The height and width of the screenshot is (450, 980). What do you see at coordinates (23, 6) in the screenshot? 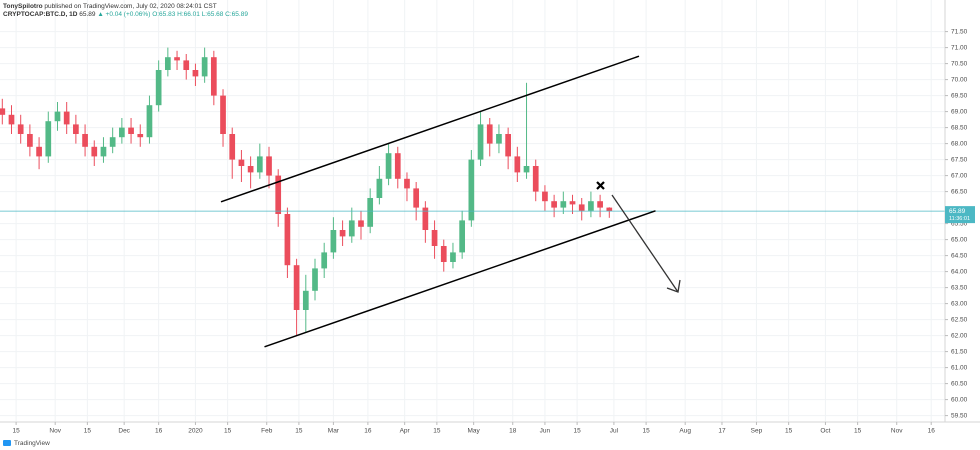
I see `author: TonySpilotro` at bounding box center [23, 6].